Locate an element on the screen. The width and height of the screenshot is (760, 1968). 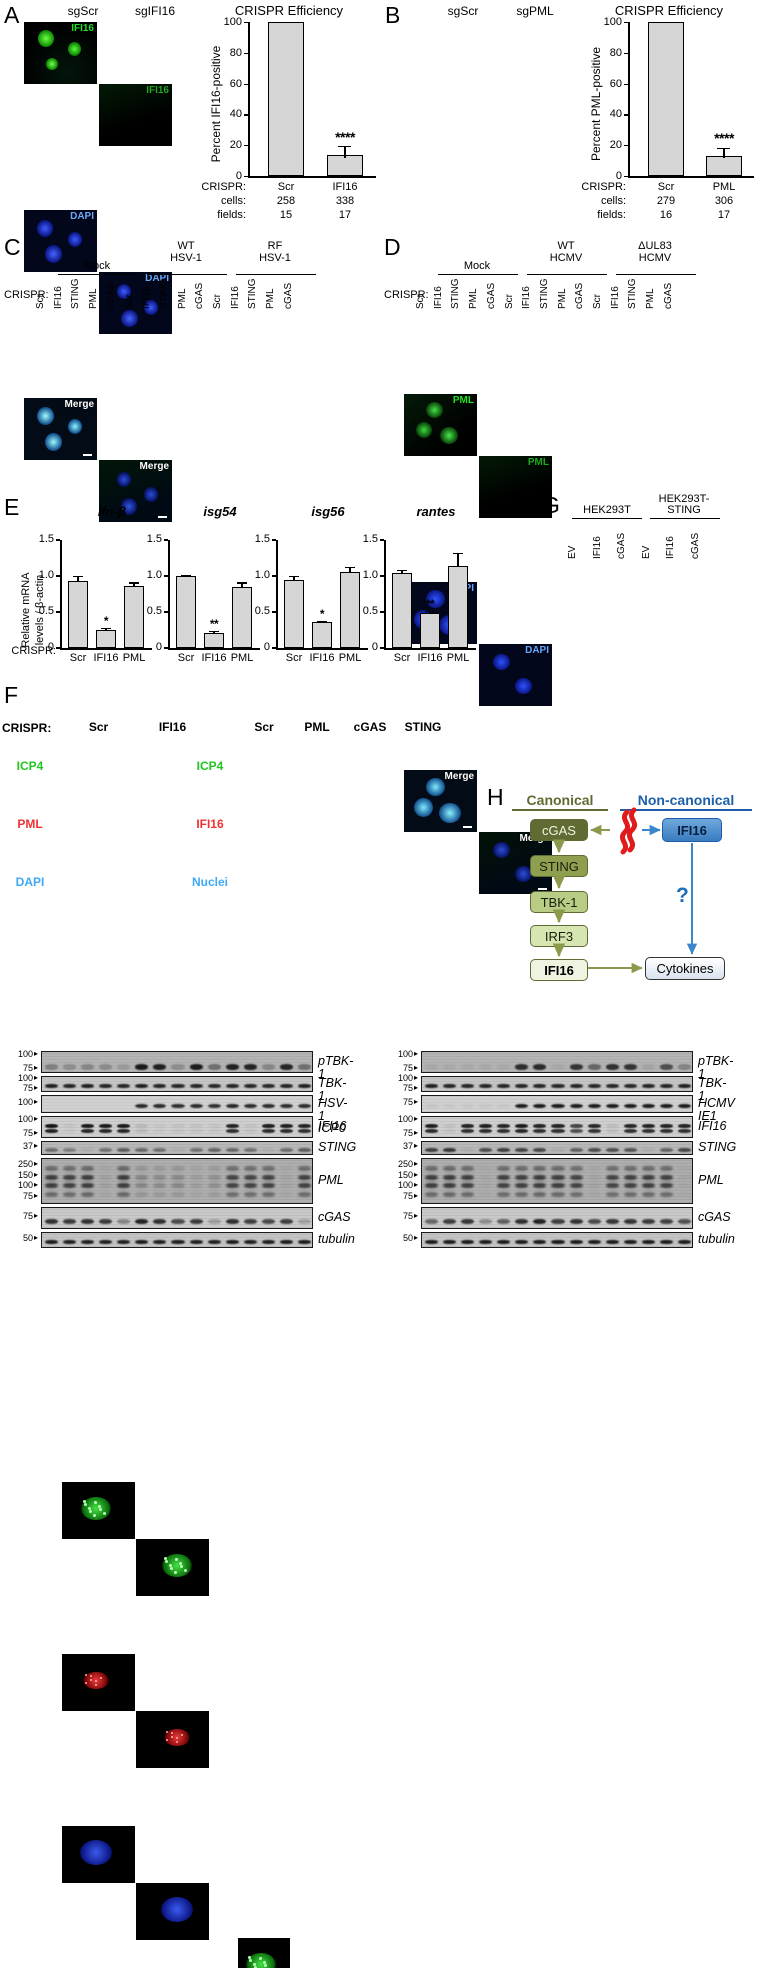
y-tick-label: 1.0 is located at coordinates (154, 575).